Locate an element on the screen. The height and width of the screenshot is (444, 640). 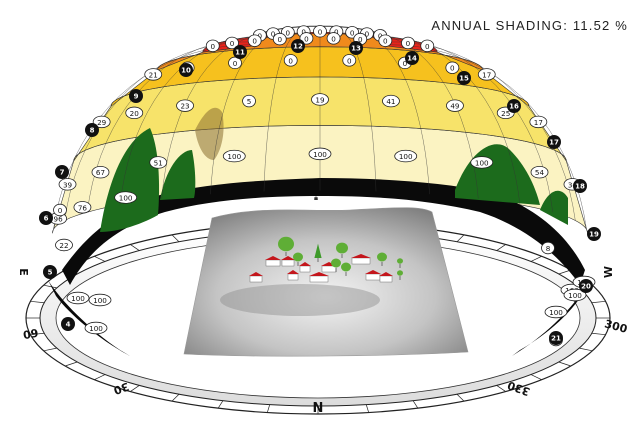
shading-cell-row4: 29 is located at coordinates (101, 122).